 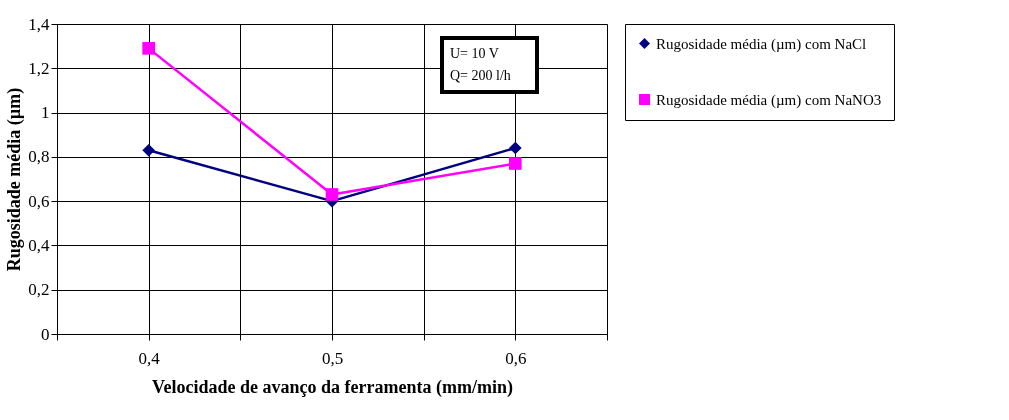 I want to click on legend-label: Rugosidade média (µm) com NaNO3, so click(x=769, y=100).